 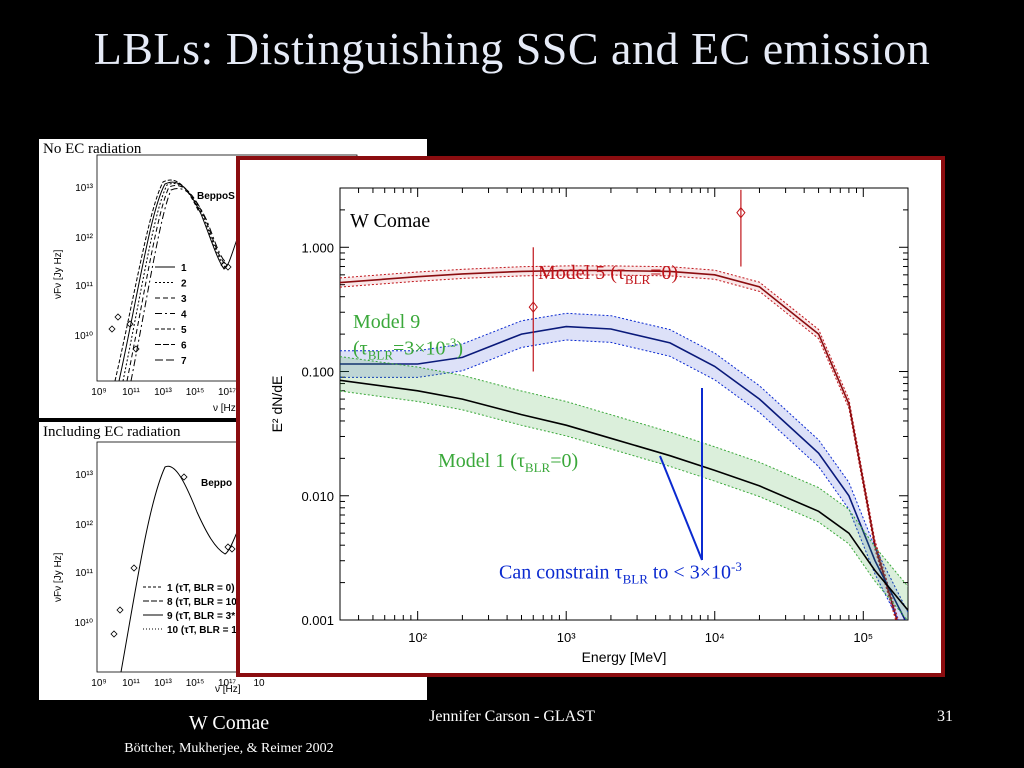 What do you see at coordinates (408, 337) in the screenshot?
I see `model9-label: Model 9 (τBLR=3×10-3)` at bounding box center [408, 337].